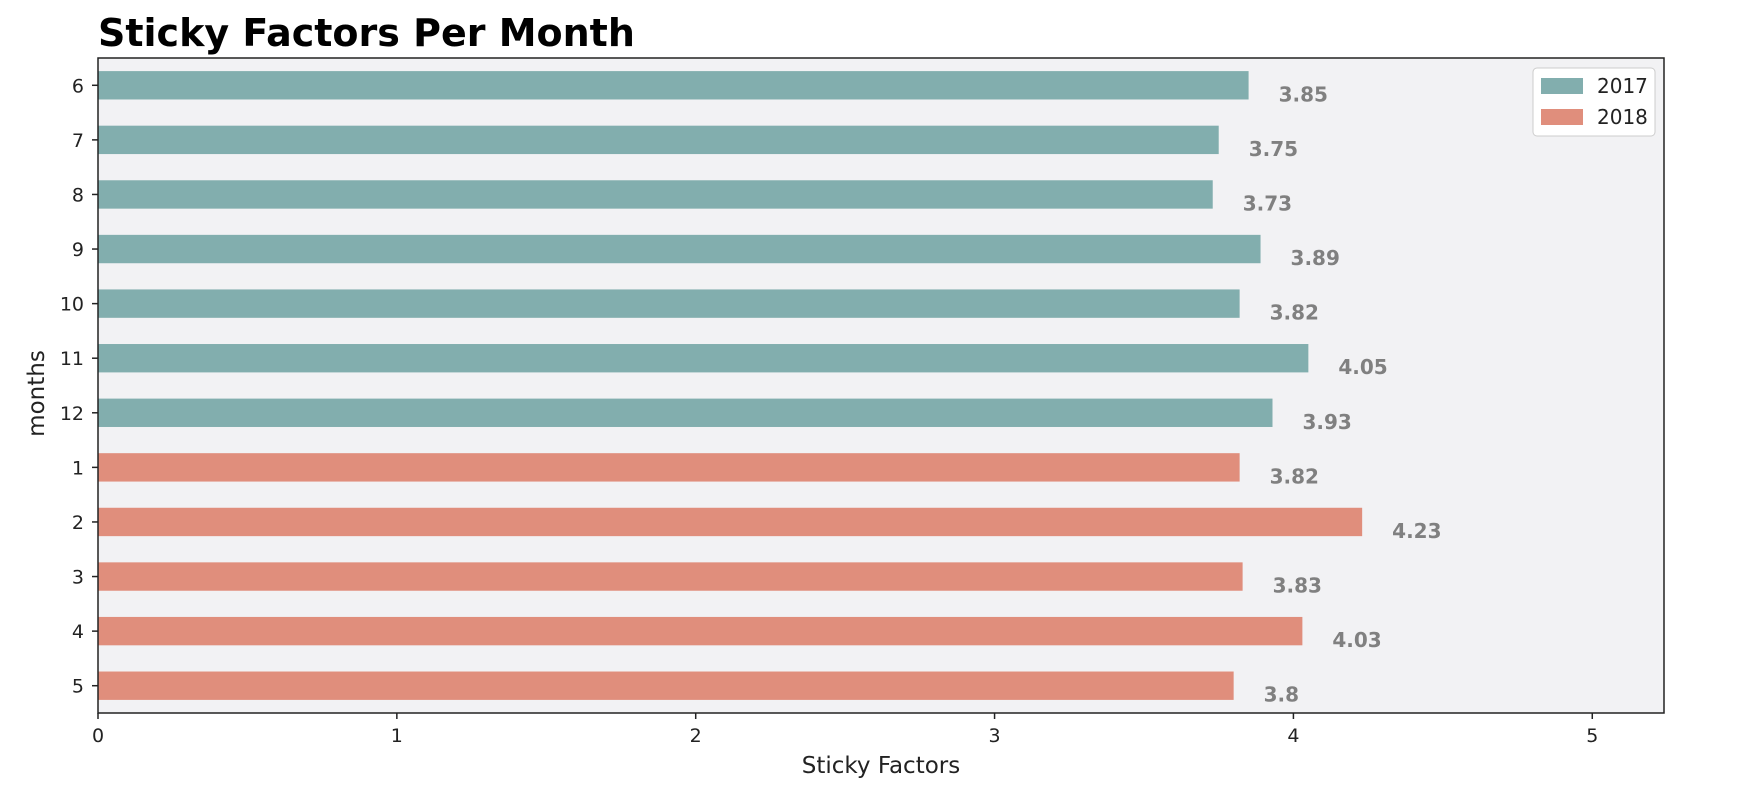 This screenshot has width=1740, height=794. Describe the element at coordinates (98, 736) in the screenshot. I see `x-tick-label-0: 0` at that location.